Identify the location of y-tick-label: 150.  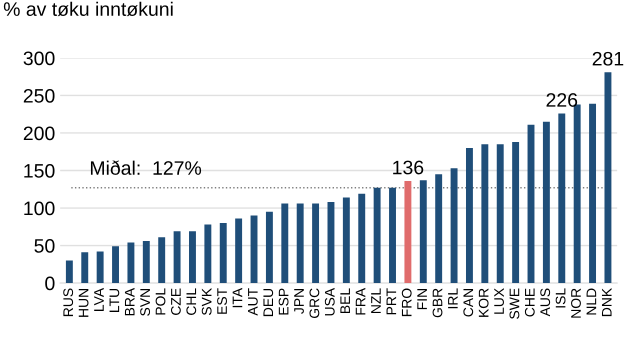
(39, 171).